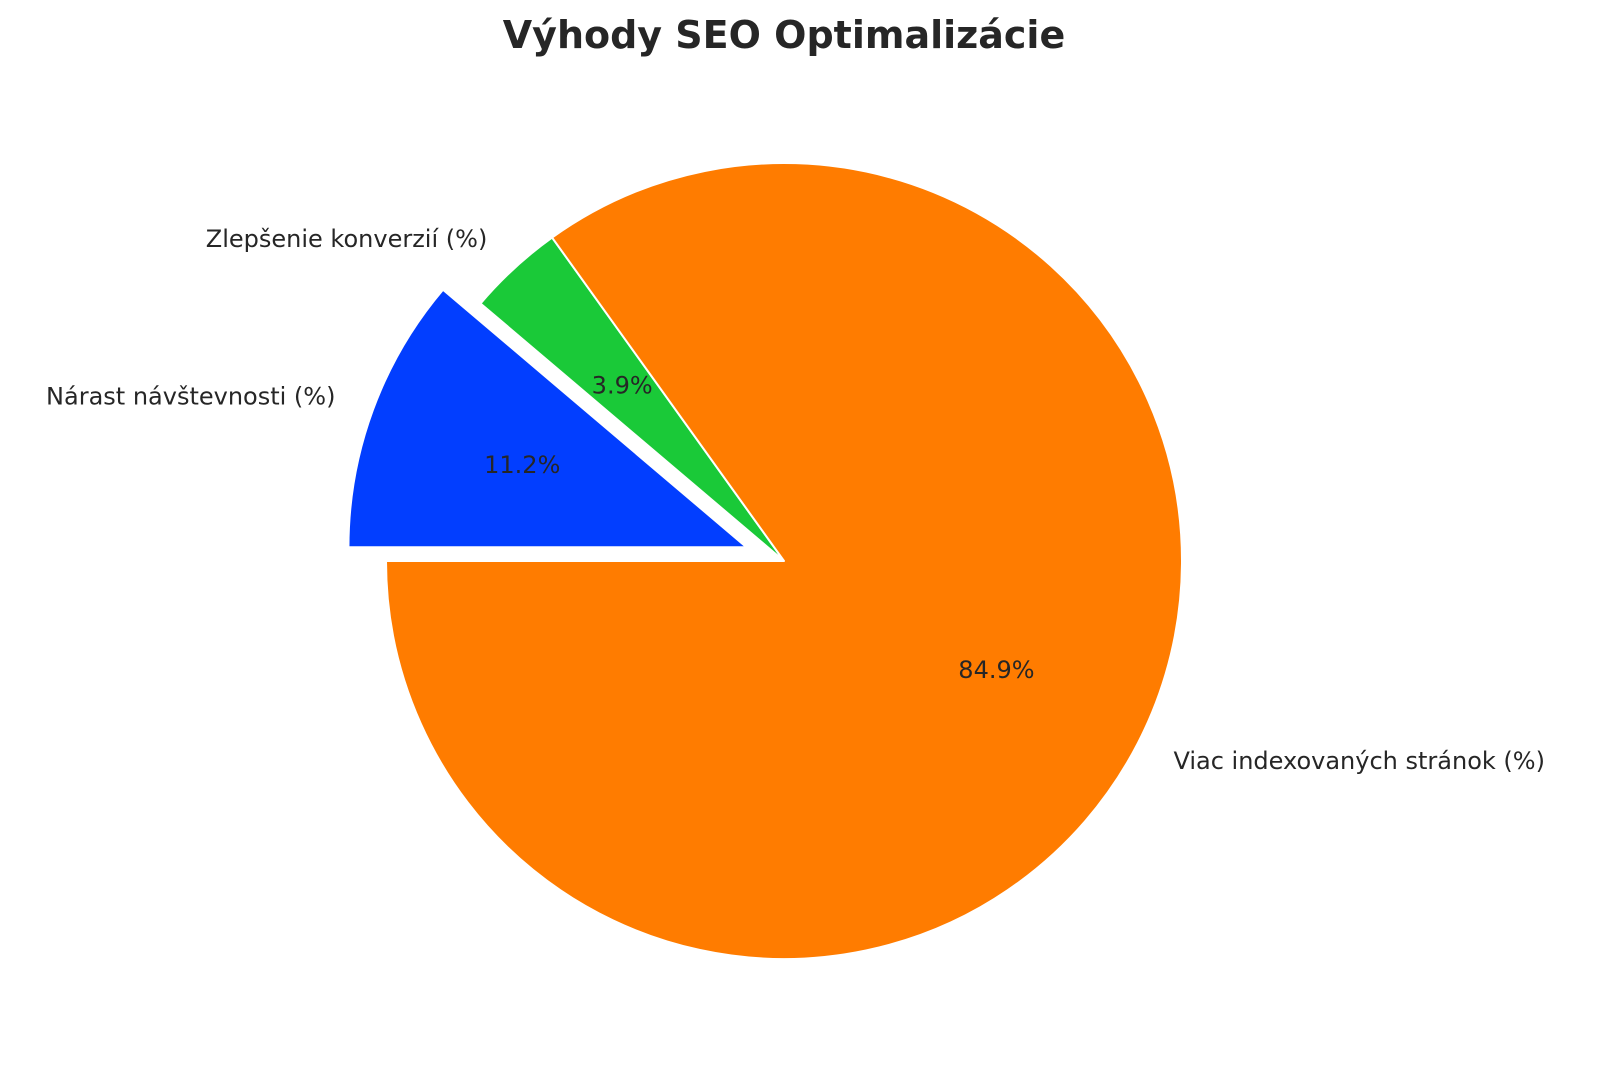  What do you see at coordinates (996, 670) in the screenshot?
I see `pct-label-viac-indexovanych-stranok: 84.9%` at bounding box center [996, 670].